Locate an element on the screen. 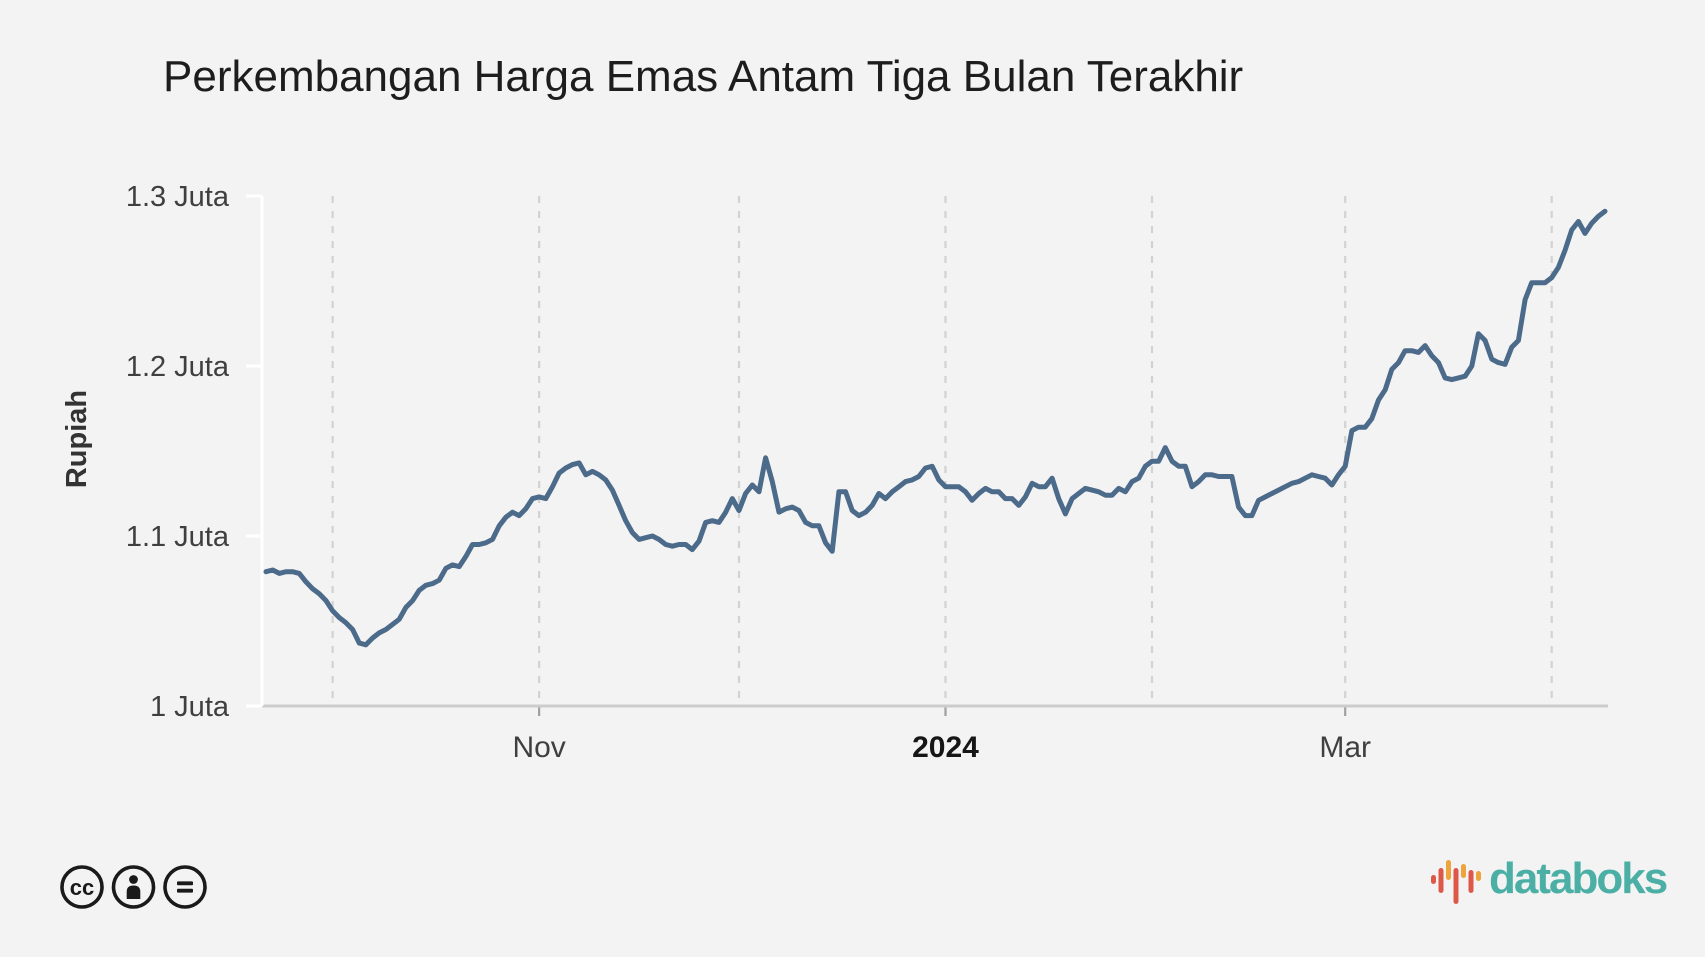 The height and width of the screenshot is (957, 1705). license-icons: cc is located at coordinates (133, 887).